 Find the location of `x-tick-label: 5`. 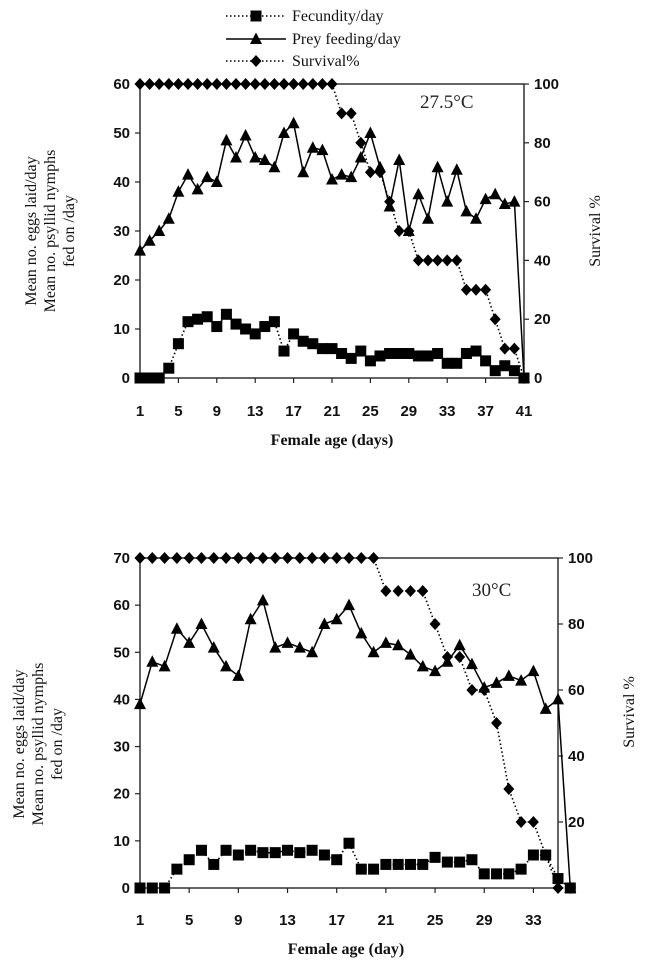

x-tick-label: 5 is located at coordinates (178, 411).